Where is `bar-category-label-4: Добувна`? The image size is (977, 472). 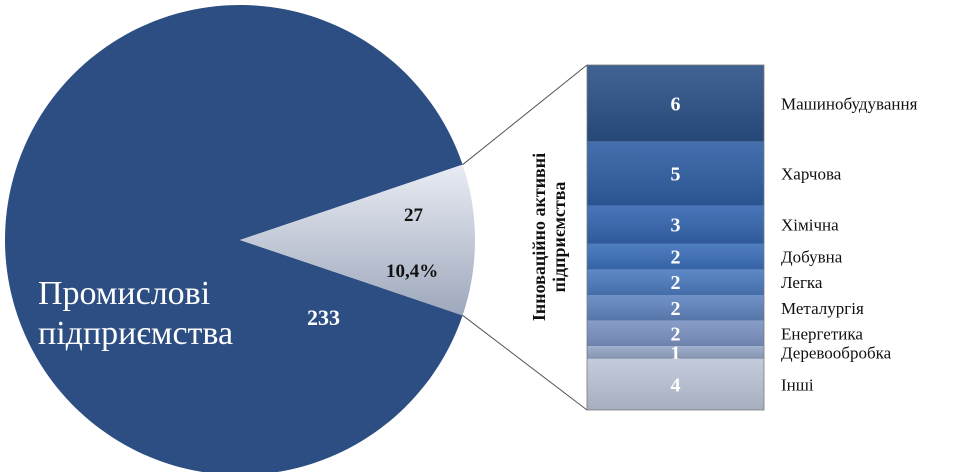
bar-category-label-4: Добувна is located at coordinates (812, 257).